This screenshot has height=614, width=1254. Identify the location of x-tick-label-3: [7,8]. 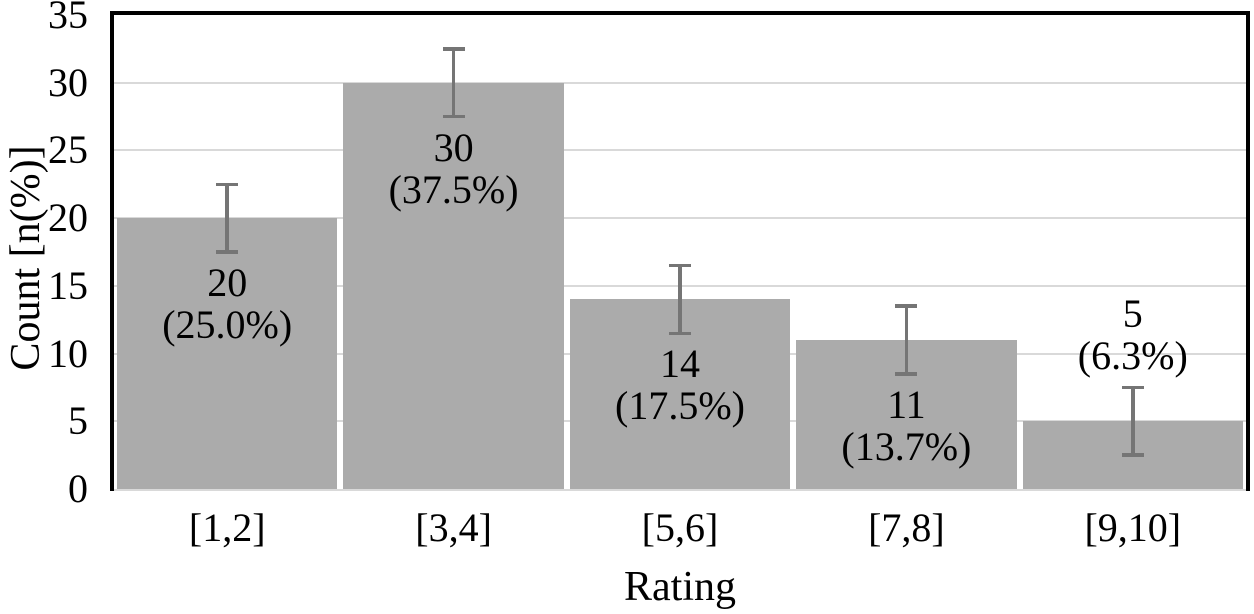
(906, 527).